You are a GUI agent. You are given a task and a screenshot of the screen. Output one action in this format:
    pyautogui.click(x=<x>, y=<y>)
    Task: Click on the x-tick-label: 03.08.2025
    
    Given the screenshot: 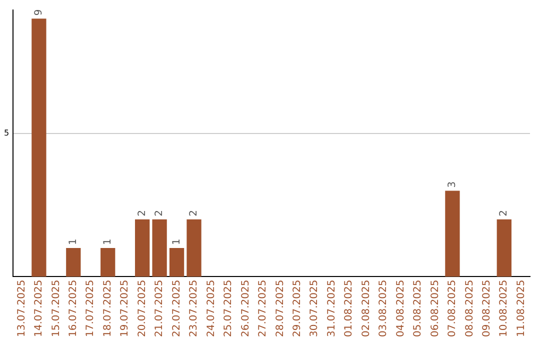 What is the action you would take?
    pyautogui.click(x=384, y=309)
    